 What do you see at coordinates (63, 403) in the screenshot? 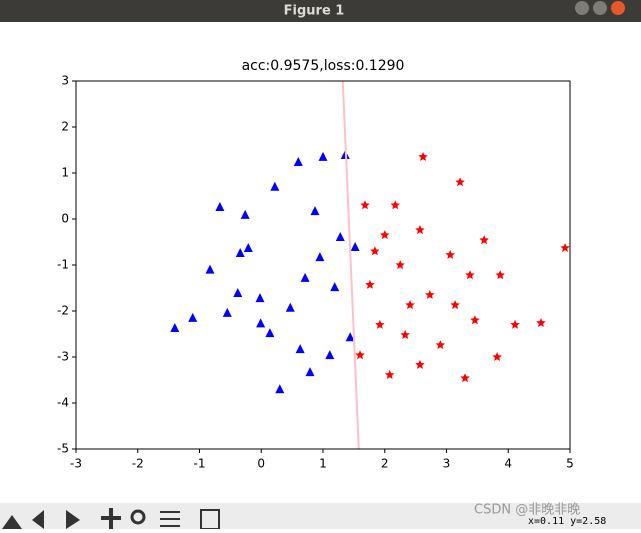
I see `y-tick-label: -4` at bounding box center [63, 403].